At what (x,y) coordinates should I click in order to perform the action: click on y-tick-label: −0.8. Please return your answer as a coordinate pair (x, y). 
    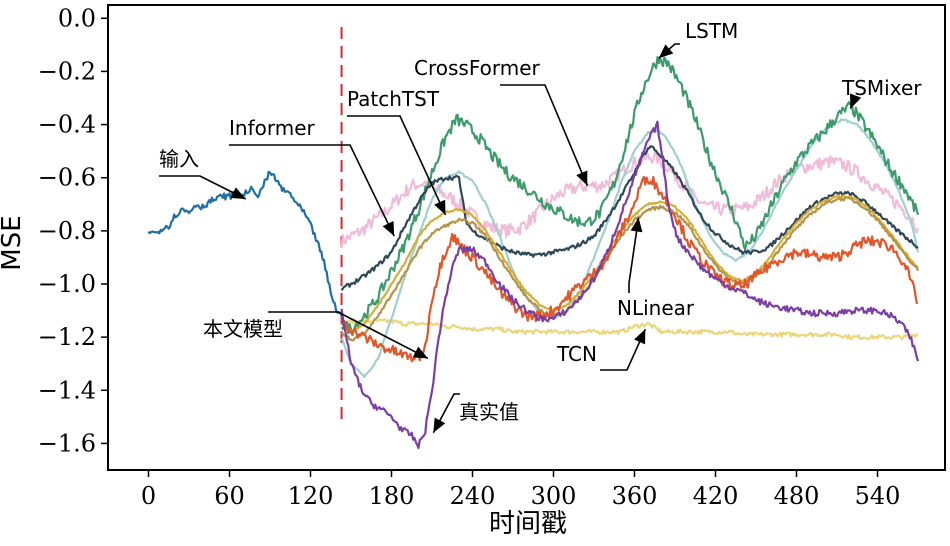
    Looking at the image, I should click on (67, 231).